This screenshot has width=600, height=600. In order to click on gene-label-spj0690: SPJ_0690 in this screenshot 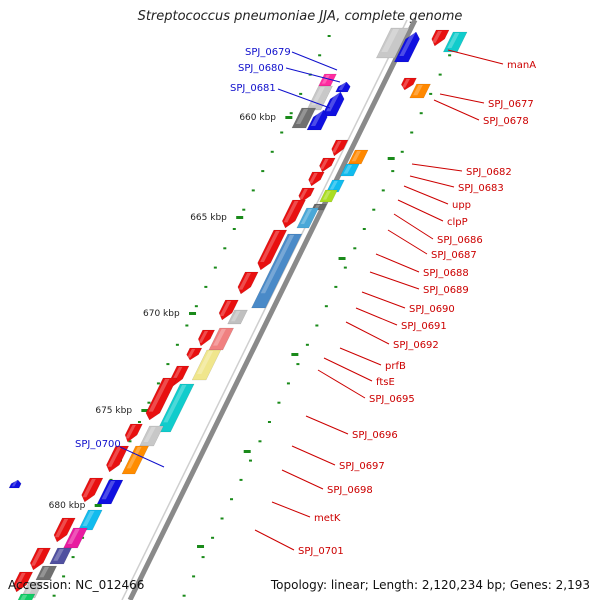, I will do `click(432, 309)`.